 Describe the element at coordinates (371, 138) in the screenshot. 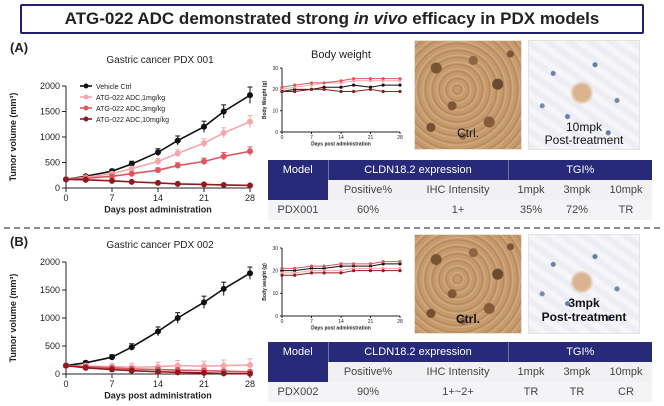

I see `x-tick-label: 21` at that location.